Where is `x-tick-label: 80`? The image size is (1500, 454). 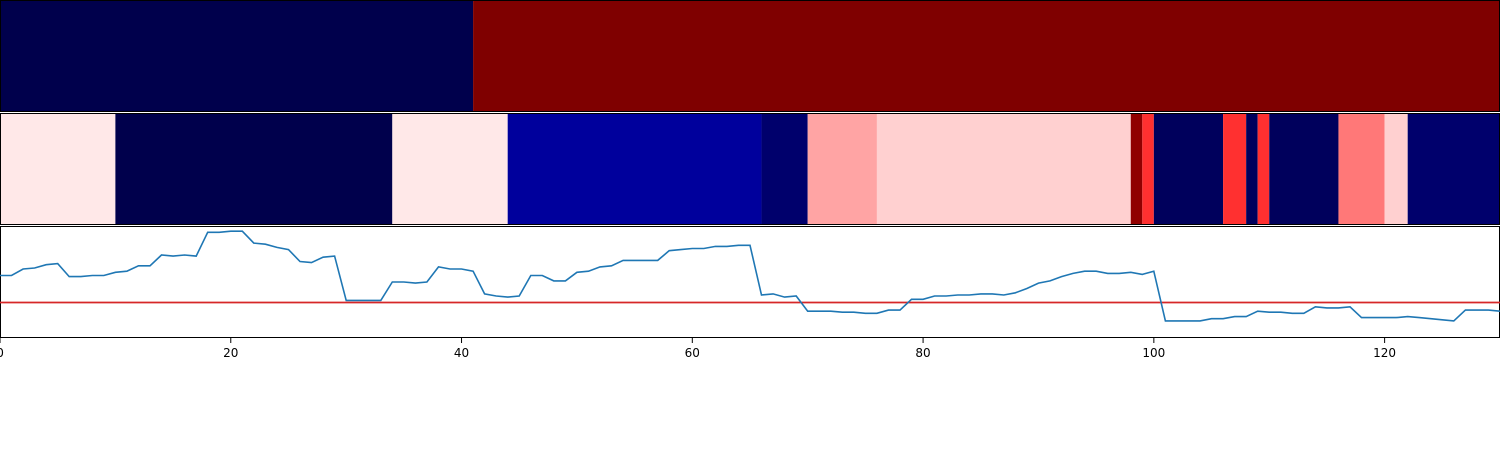
x-tick-label: 80 is located at coordinates (922, 353).